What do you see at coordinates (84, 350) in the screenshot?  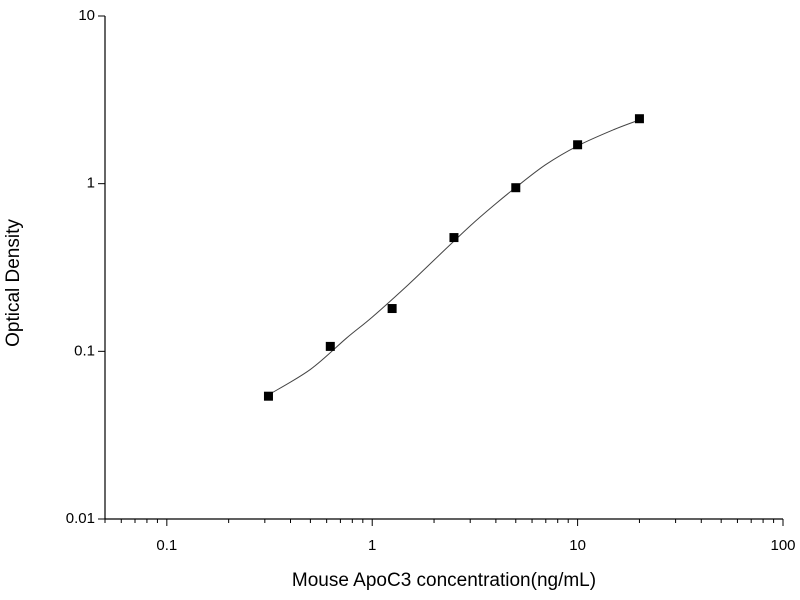 I see `y-tick-label: 0.1` at bounding box center [84, 350].